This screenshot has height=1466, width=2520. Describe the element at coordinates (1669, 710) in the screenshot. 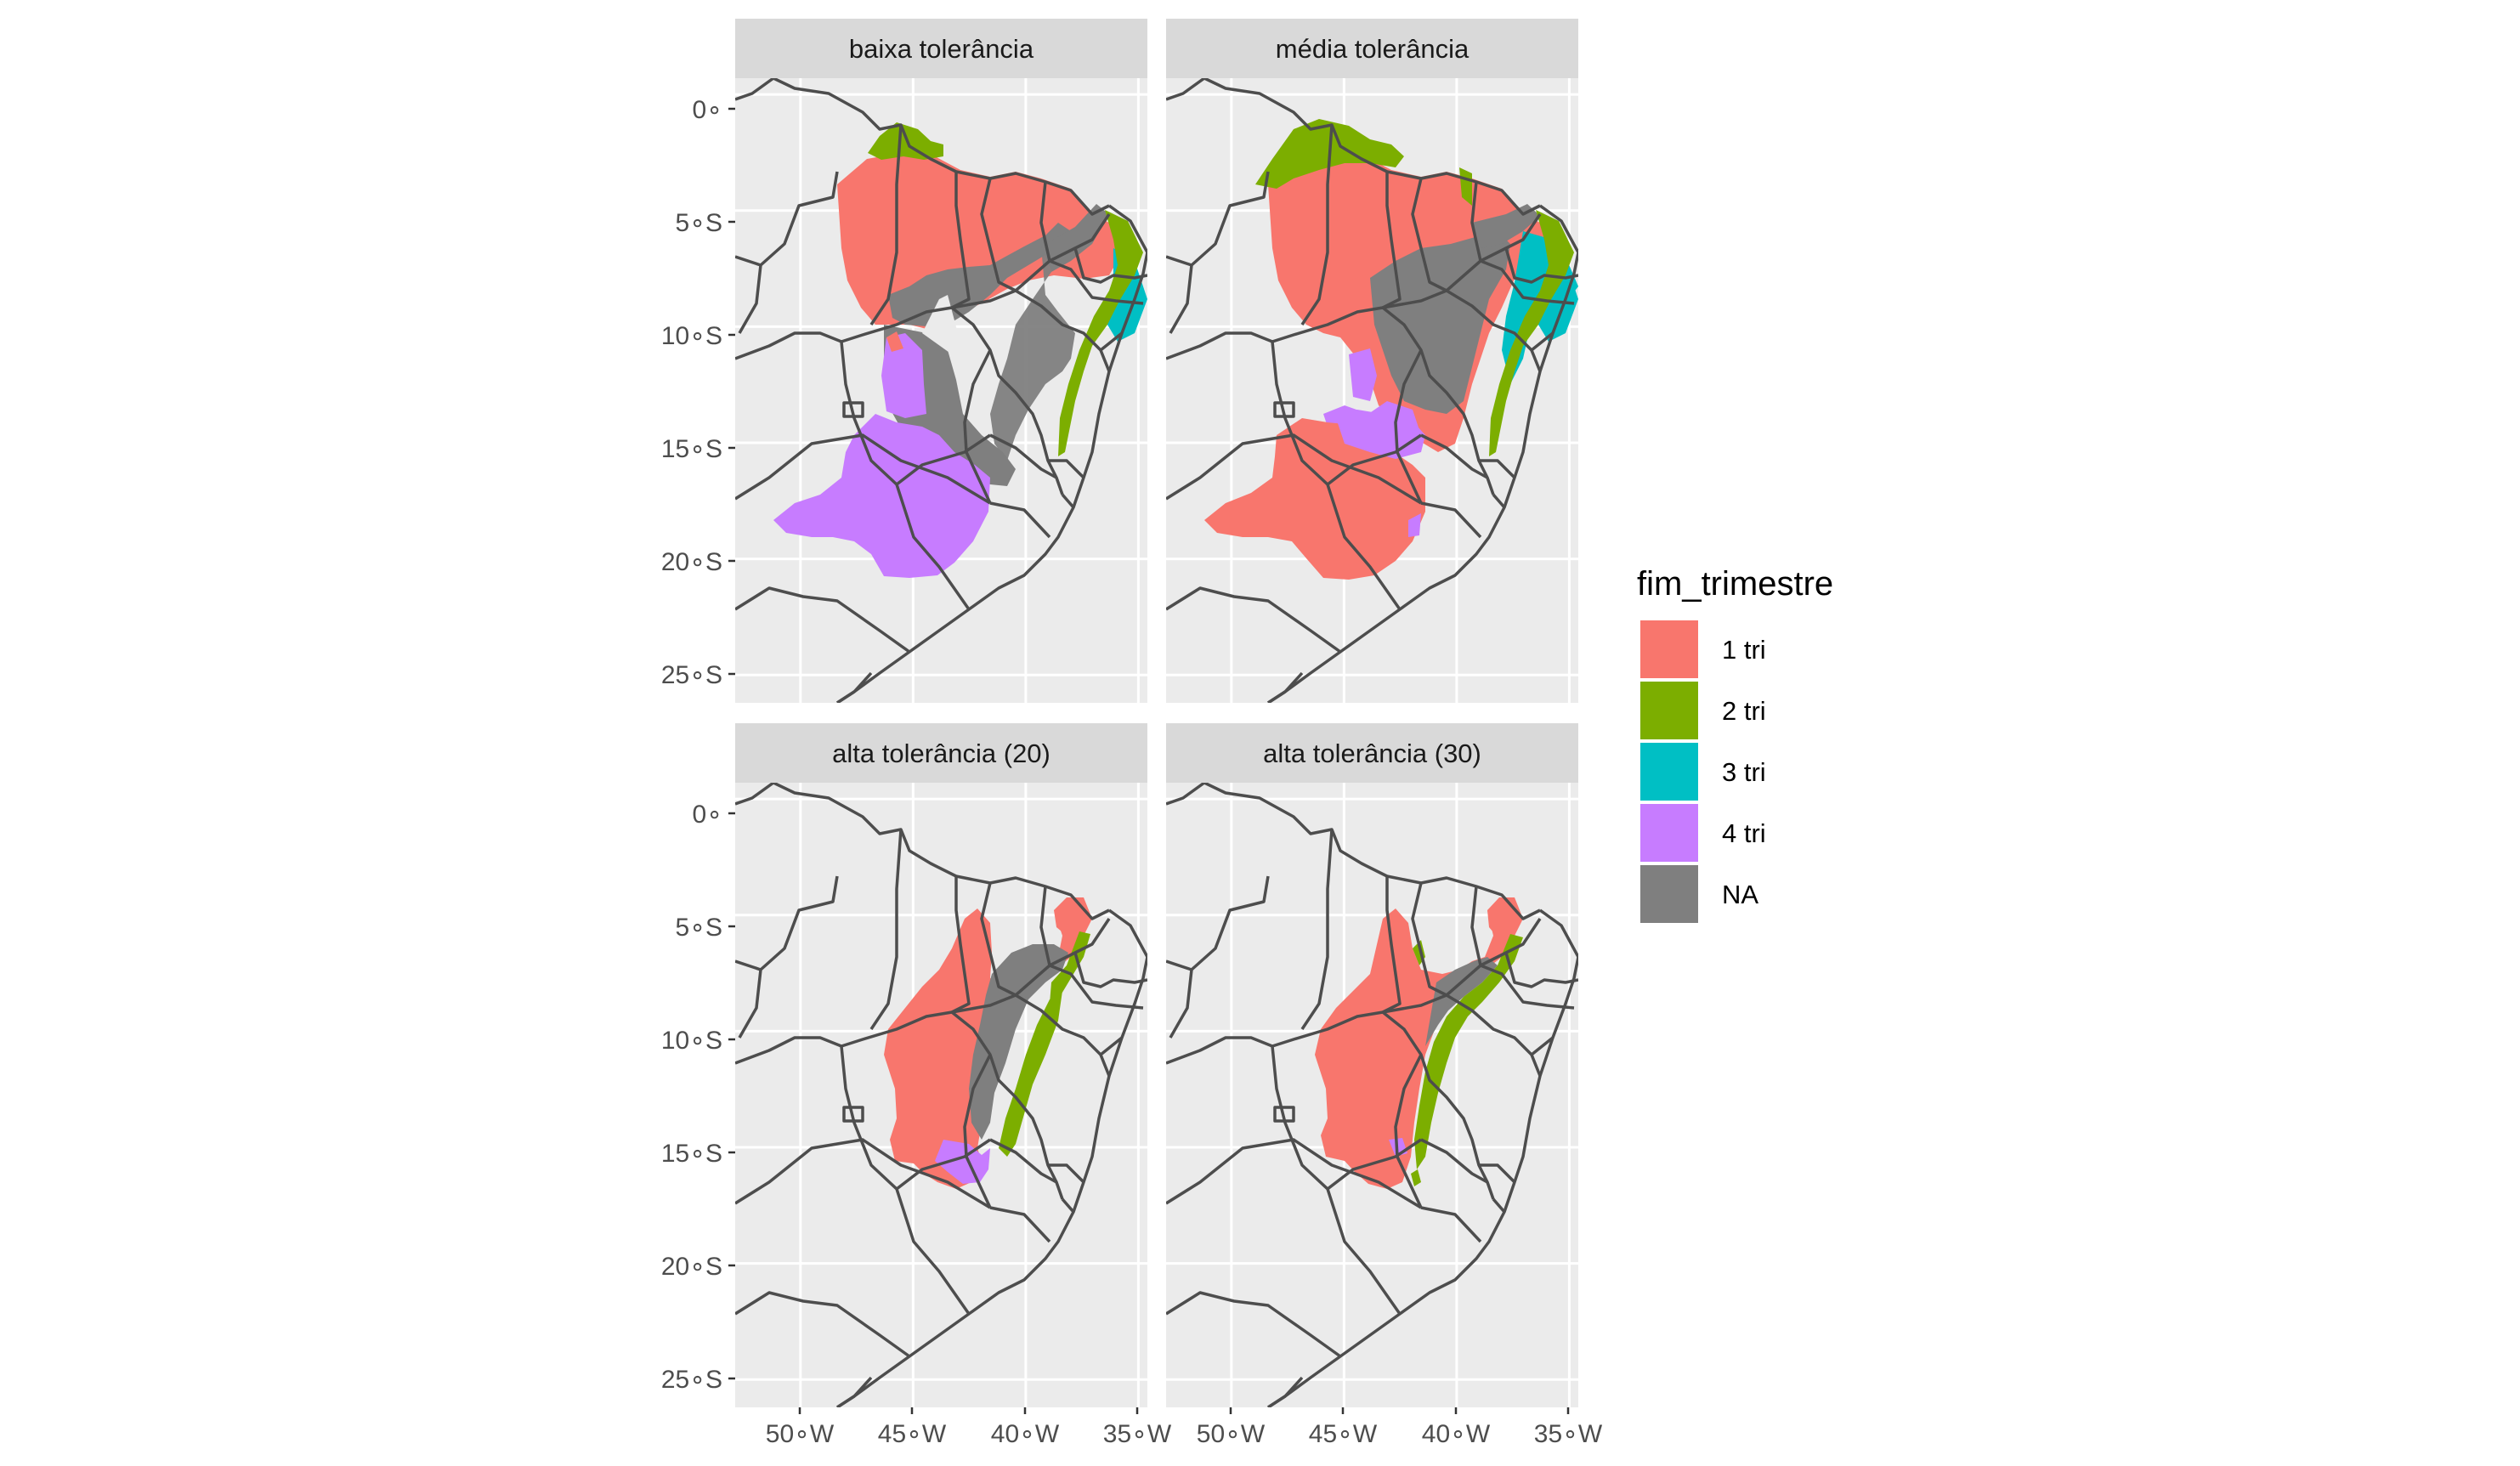

I see `legend-key-2-tri` at that location.